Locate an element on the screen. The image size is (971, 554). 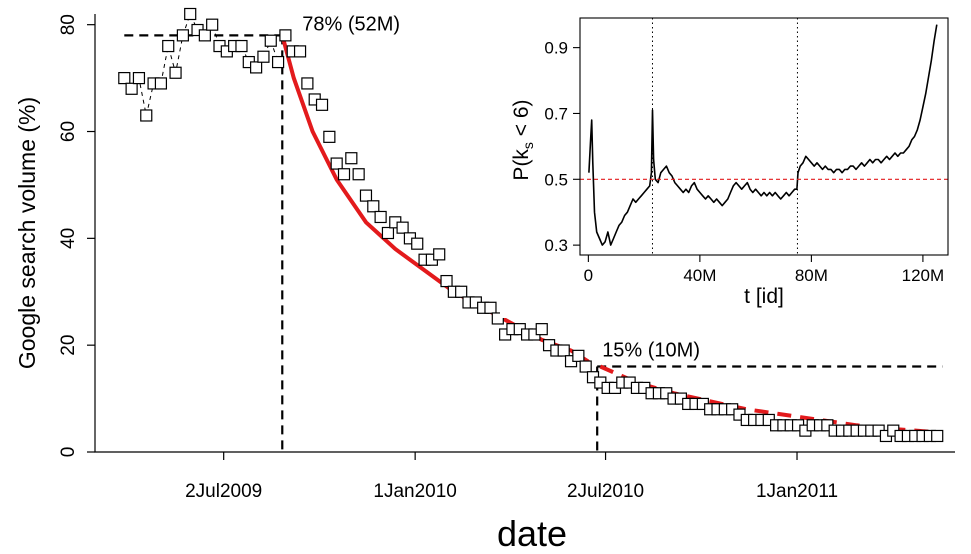
x-tick-label: 1Jan2011 is located at coordinates (797, 491).